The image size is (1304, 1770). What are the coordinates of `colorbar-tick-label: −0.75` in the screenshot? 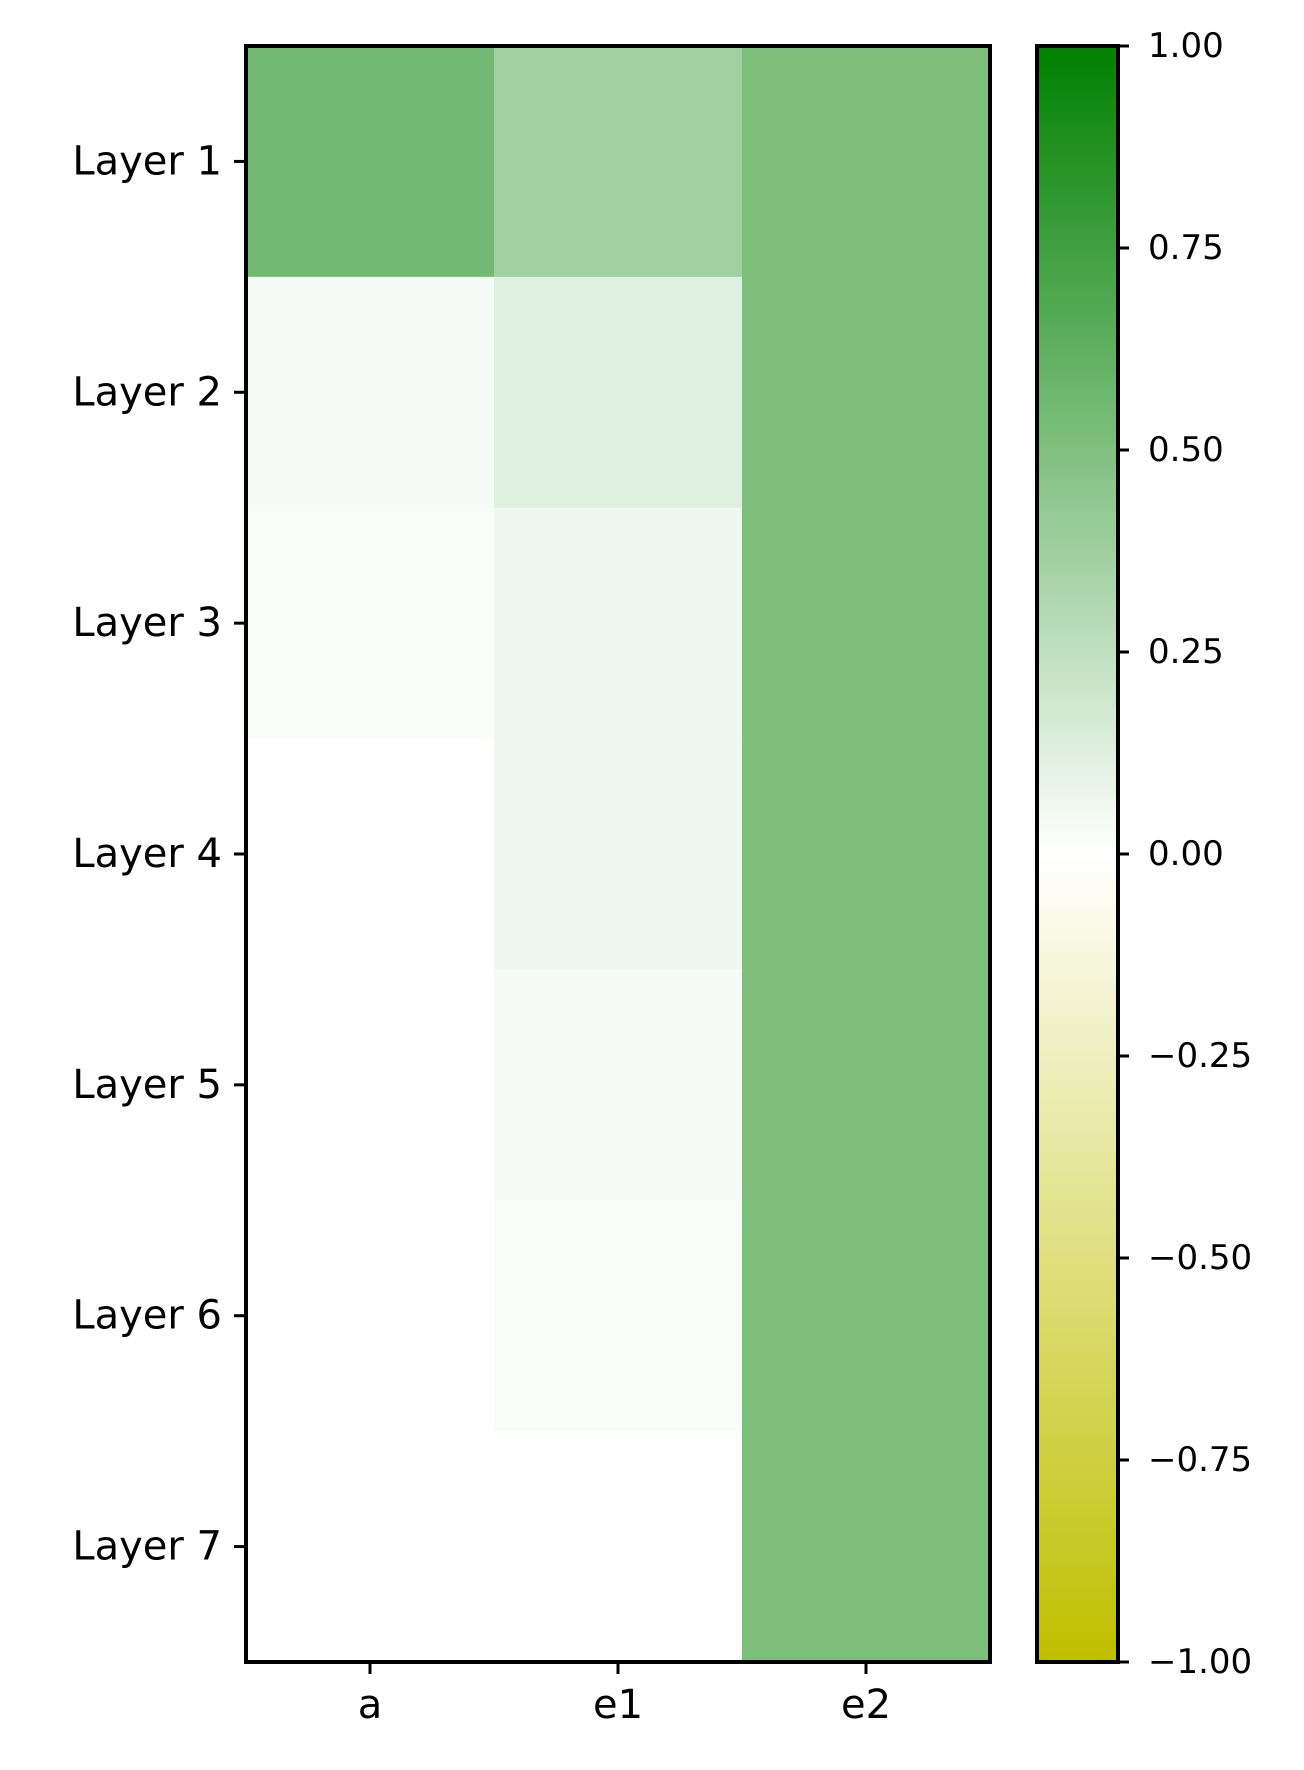 It's located at (1200, 1460).